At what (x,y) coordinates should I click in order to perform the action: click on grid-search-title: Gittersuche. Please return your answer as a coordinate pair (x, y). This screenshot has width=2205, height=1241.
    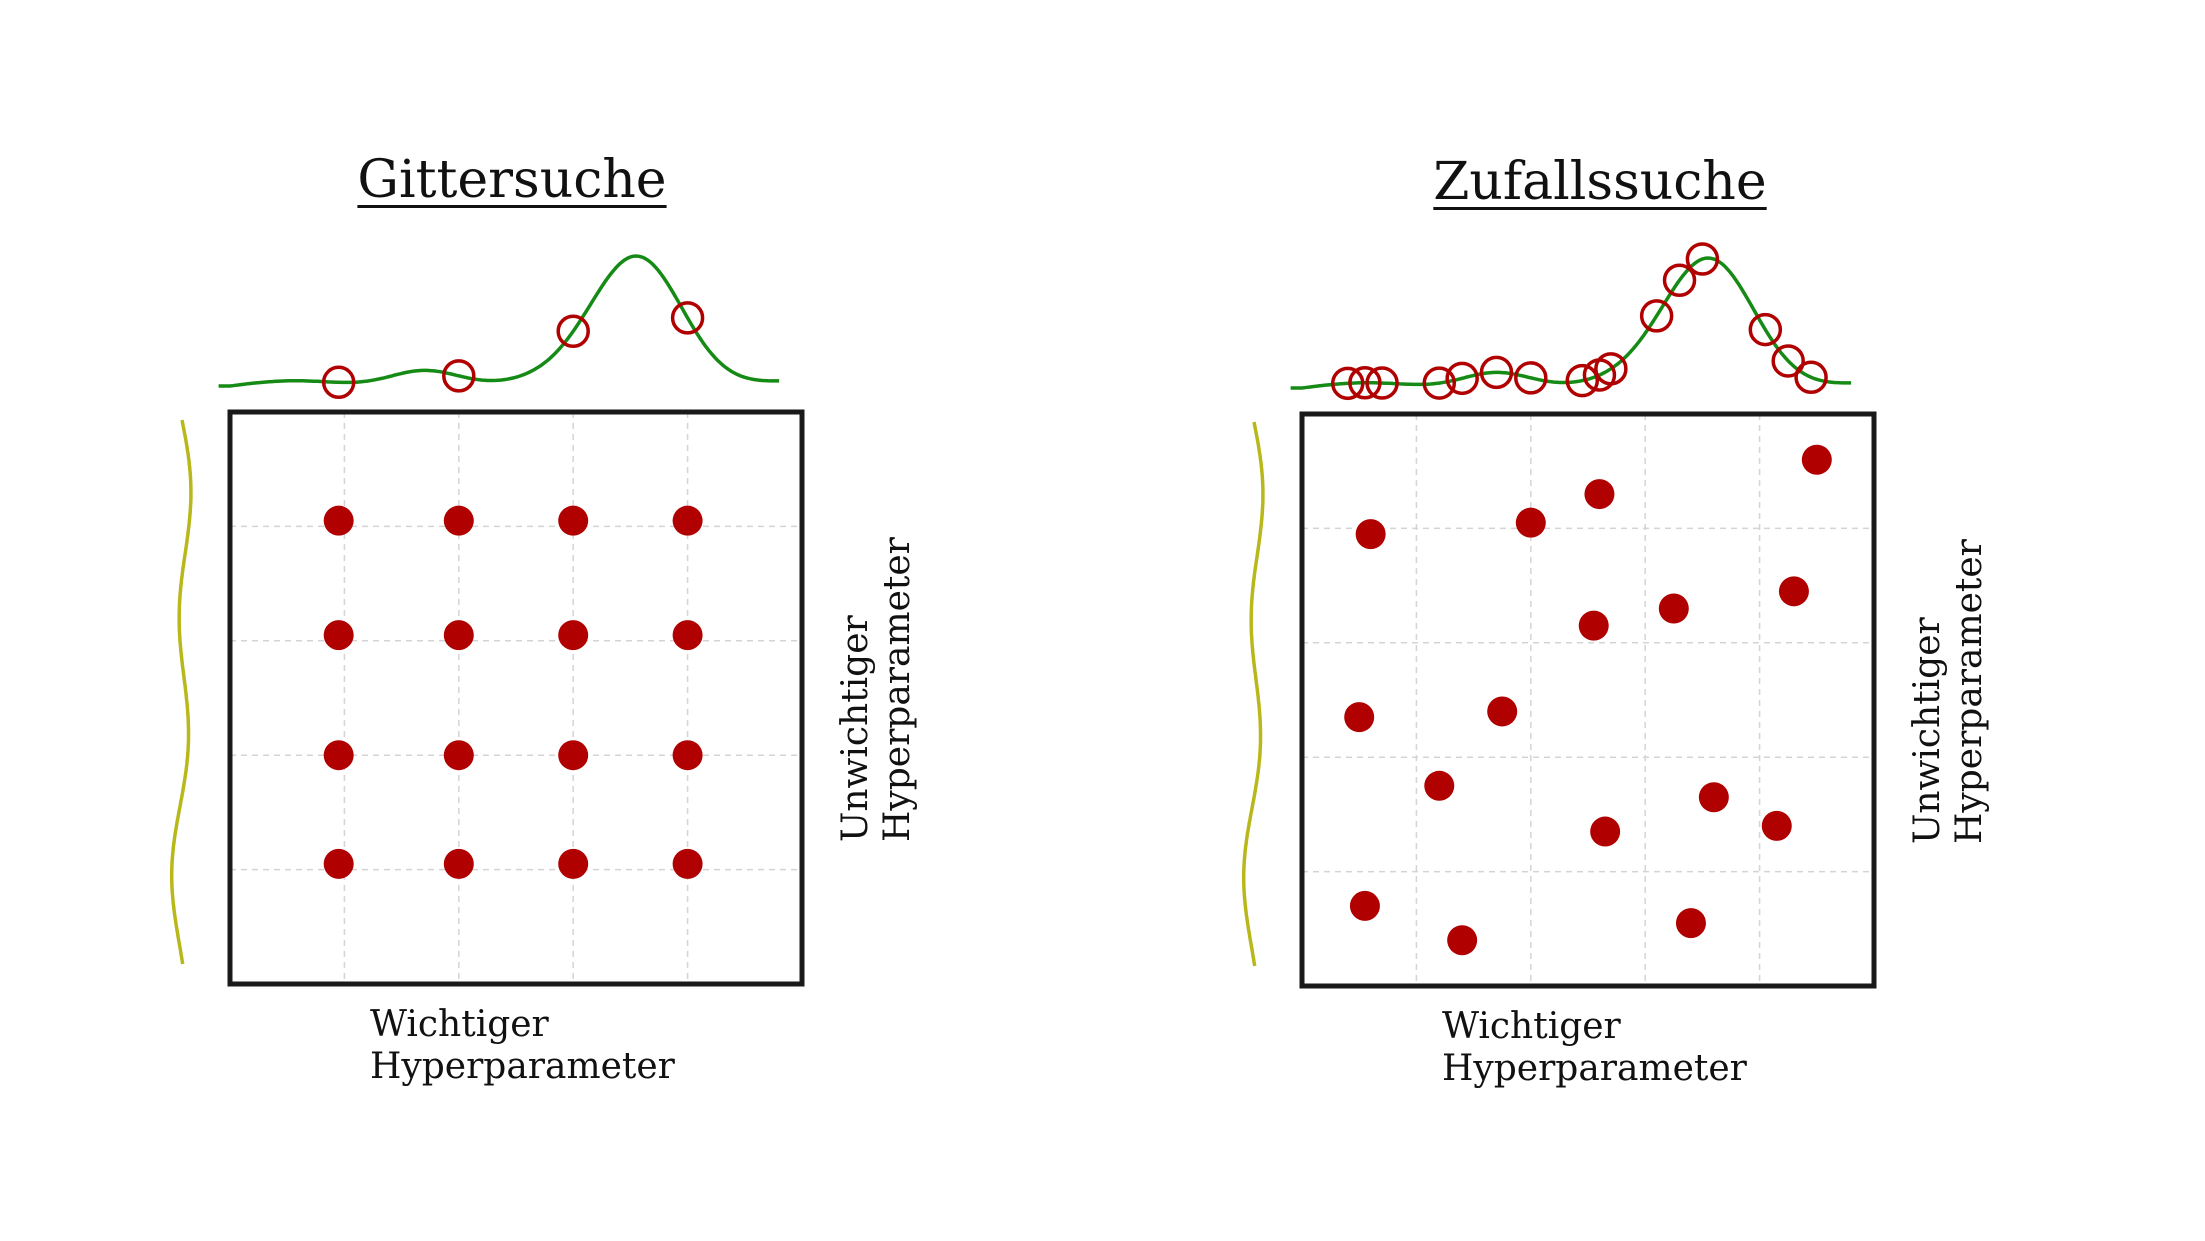
    Looking at the image, I should click on (512, 180).